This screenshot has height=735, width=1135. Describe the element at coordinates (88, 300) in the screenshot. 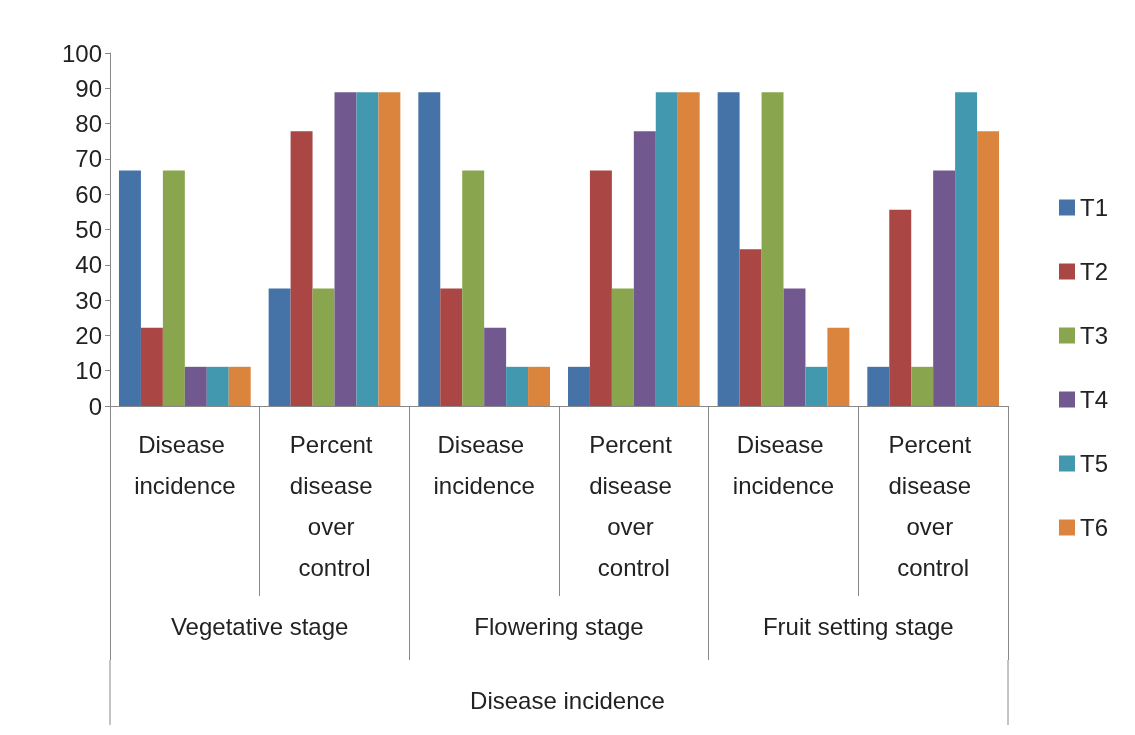

I see `y-tick-label: 30` at that location.